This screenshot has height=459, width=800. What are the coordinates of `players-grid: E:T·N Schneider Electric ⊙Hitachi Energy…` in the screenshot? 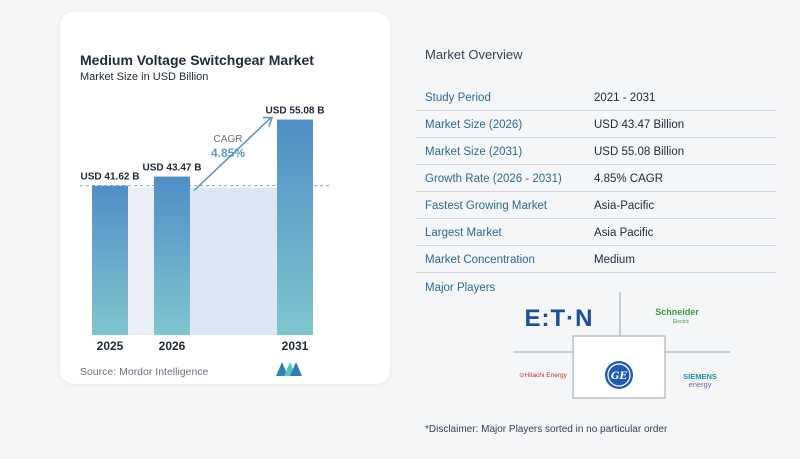 It's located at (621, 345).